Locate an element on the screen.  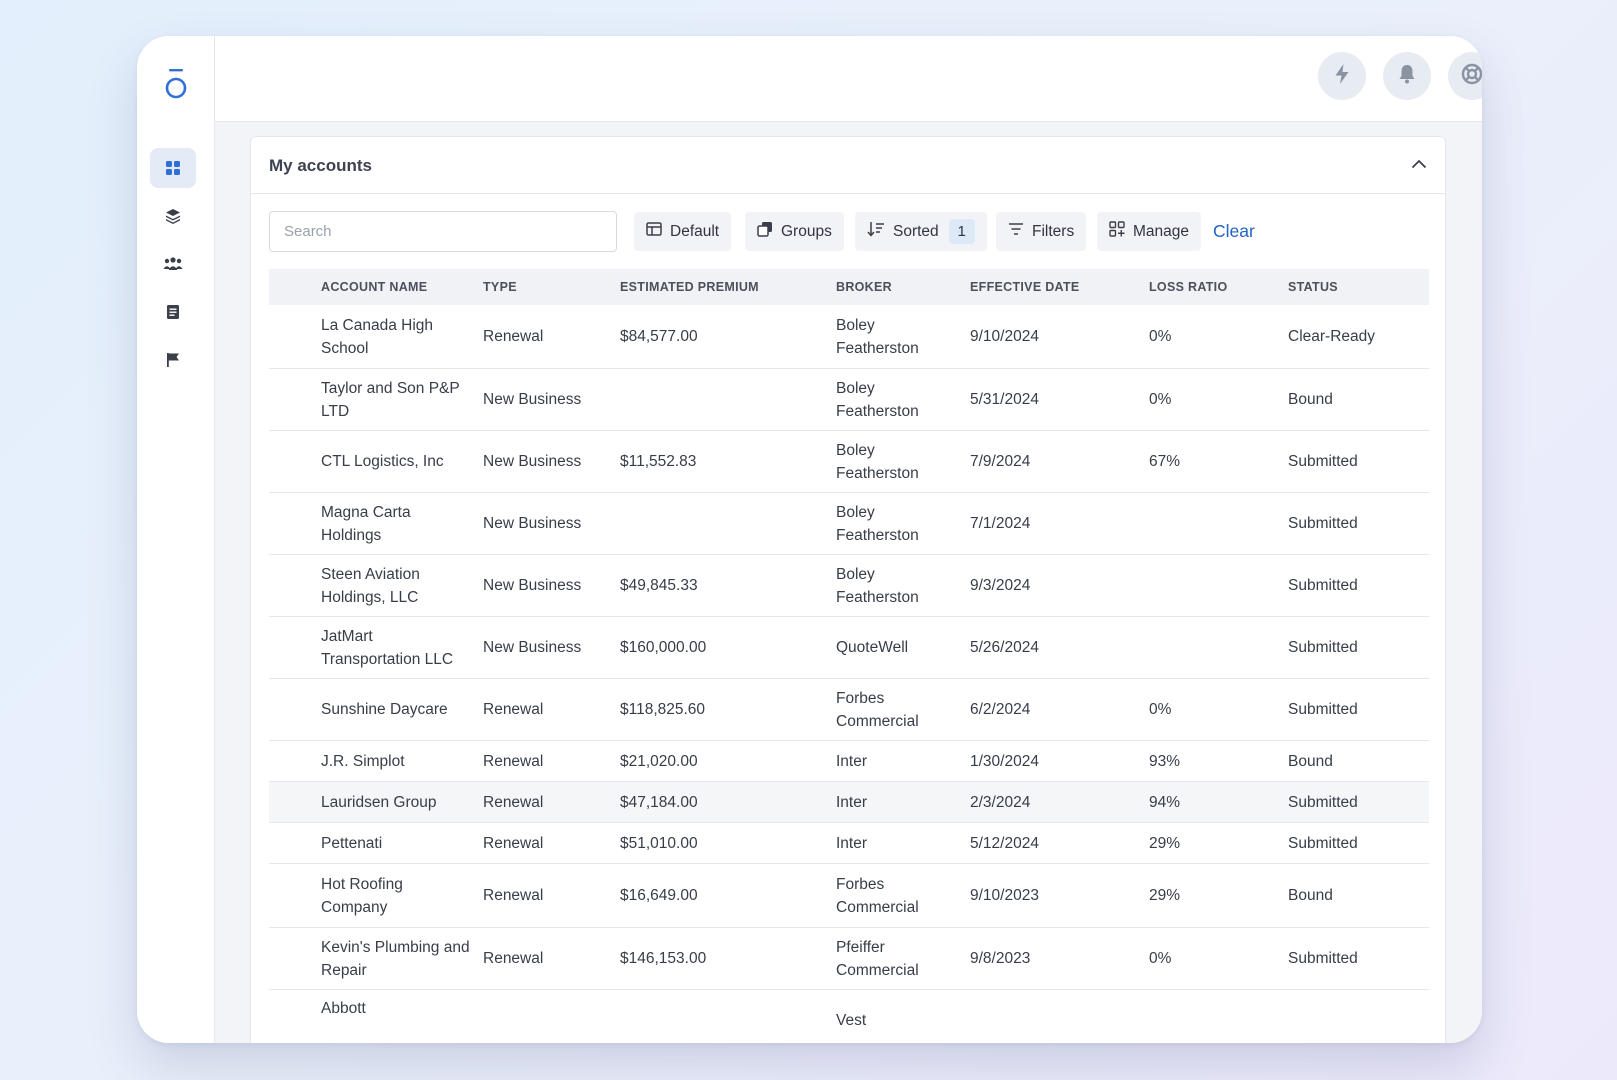
document-icon is located at coordinates (173, 312).